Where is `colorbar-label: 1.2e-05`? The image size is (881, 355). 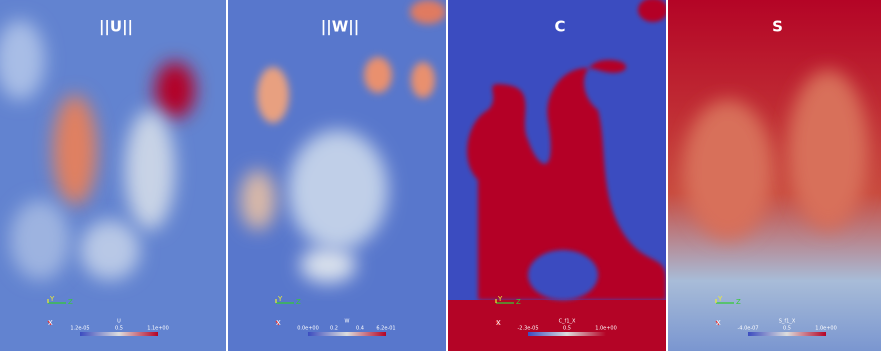 colorbar-label: 1.2e-05 is located at coordinates (79, 329).